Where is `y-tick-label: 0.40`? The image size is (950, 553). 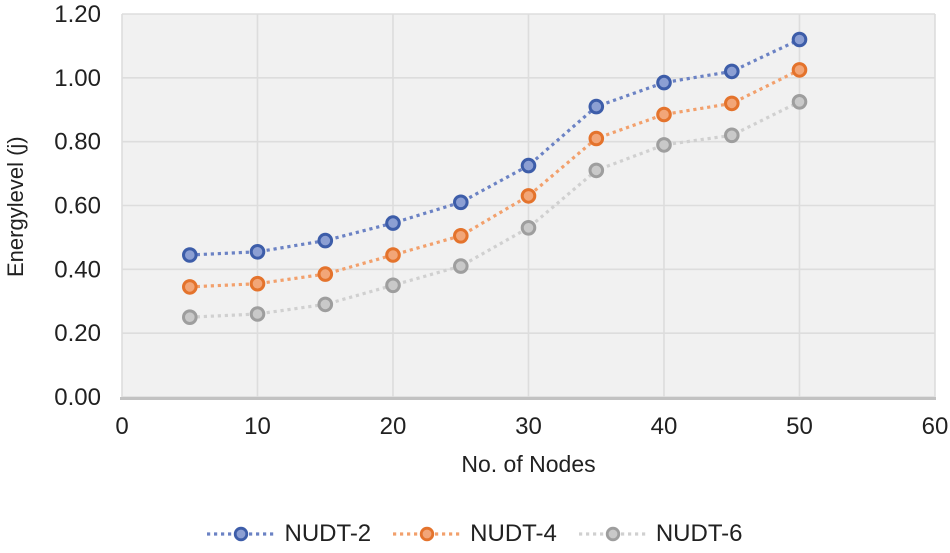 y-tick-label: 0.40 is located at coordinates (77, 269).